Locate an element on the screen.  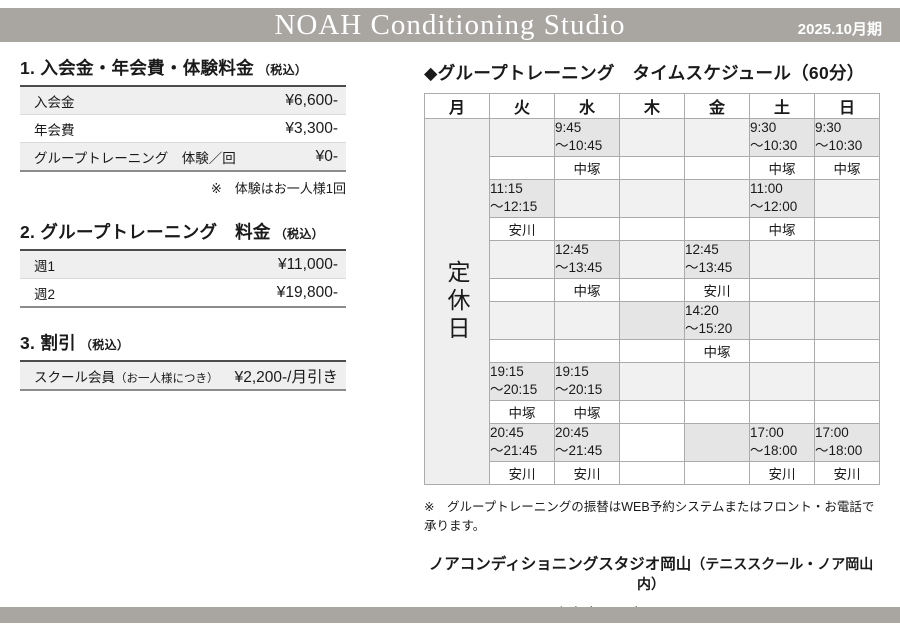
pricing-row: グループトレーニング 体験／回 ¥0- is located at coordinates (183, 156).